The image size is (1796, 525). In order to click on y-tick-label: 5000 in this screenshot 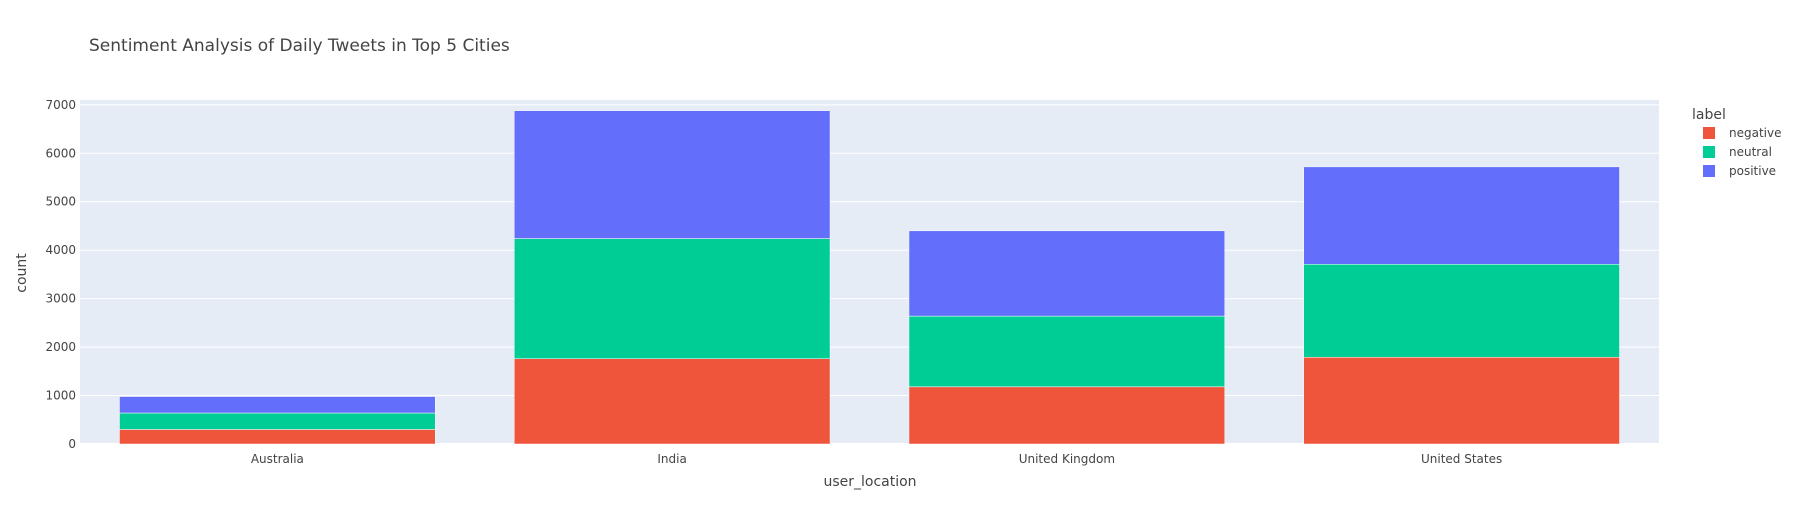, I will do `click(60, 202)`.